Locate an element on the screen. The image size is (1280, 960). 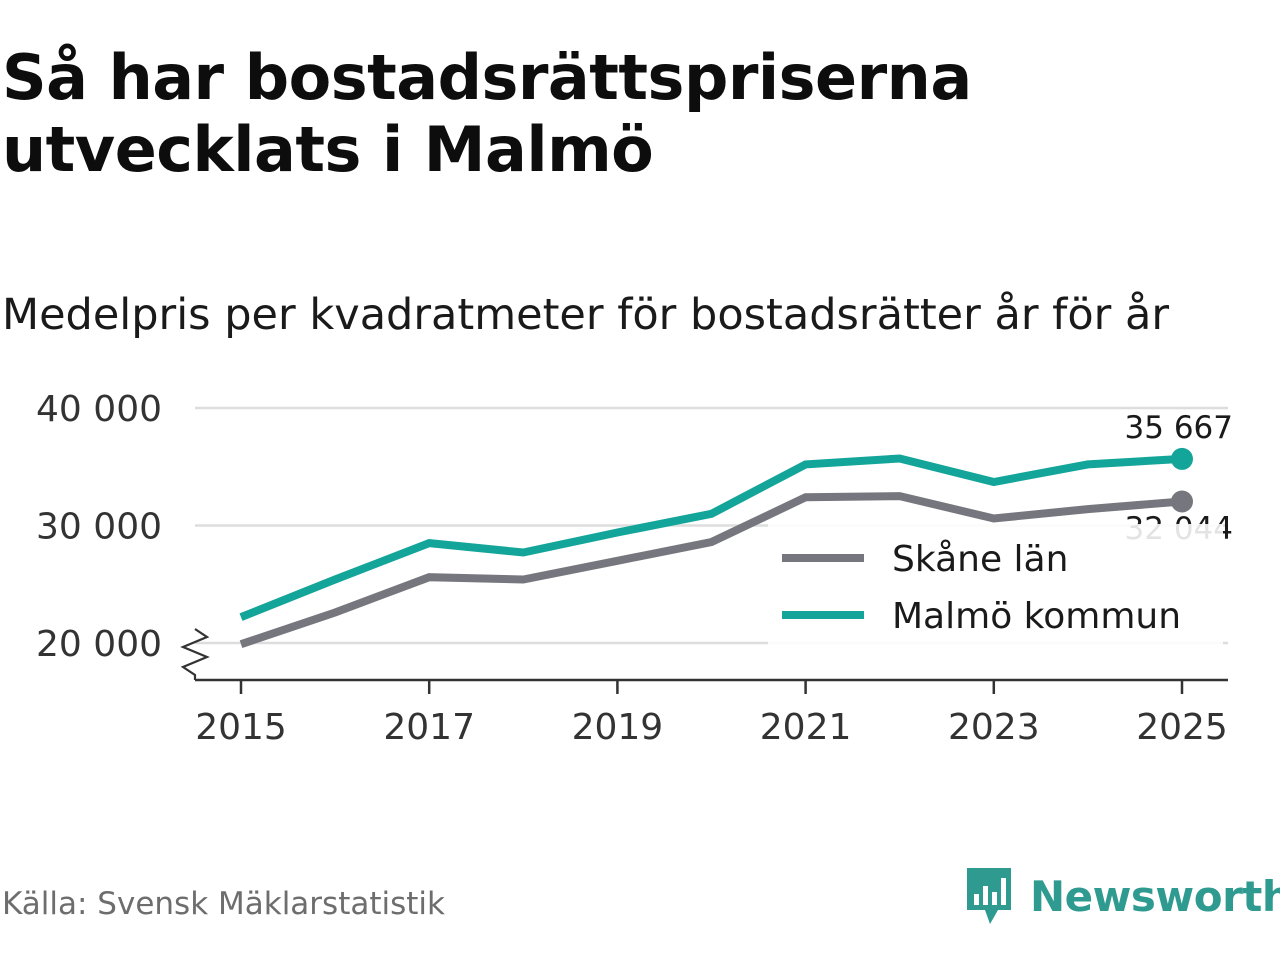
x-tick-label: 2015 is located at coordinates (241, 727).